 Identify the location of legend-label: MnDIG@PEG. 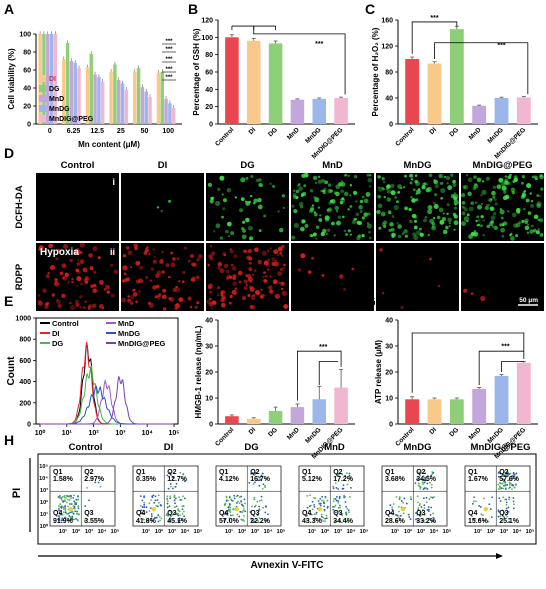
(71, 119).